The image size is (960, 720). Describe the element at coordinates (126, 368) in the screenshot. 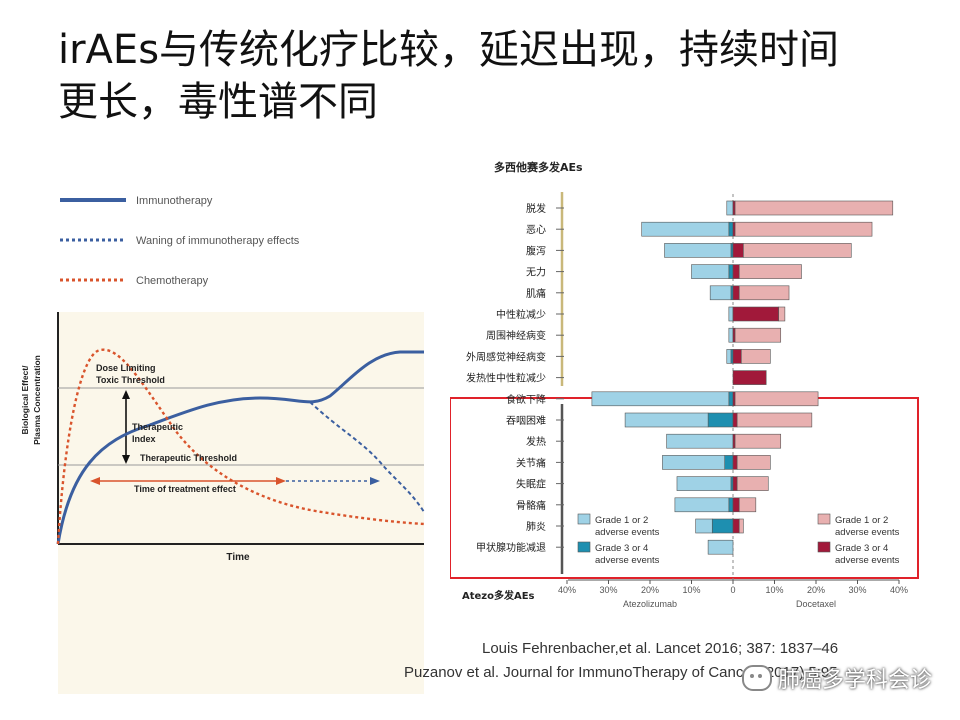

I see `dose-limiting-label-1: Dose Limiting` at that location.